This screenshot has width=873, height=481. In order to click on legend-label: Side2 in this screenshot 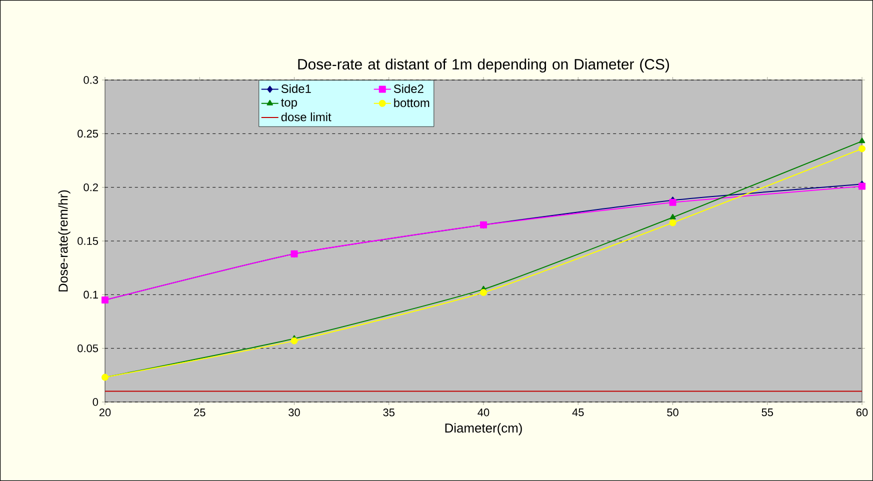, I will do `click(409, 88)`.